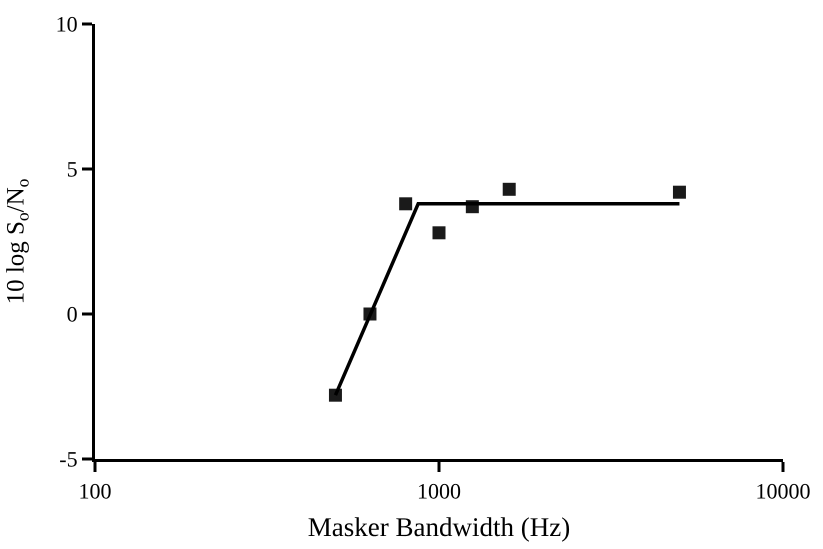 Image resolution: width=823 pixels, height=549 pixels. What do you see at coordinates (72, 314) in the screenshot?
I see `y-tick-label: 0` at bounding box center [72, 314].